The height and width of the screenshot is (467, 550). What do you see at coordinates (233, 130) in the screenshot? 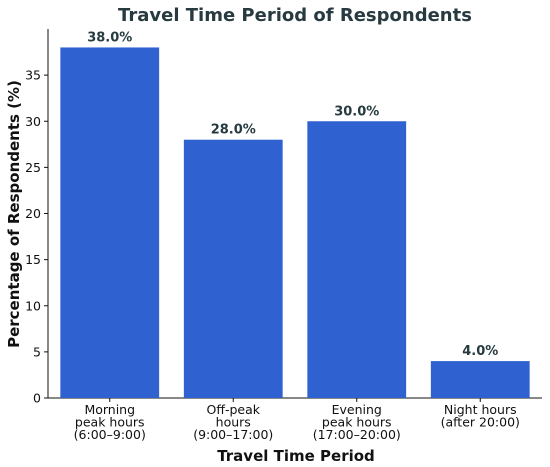
I see `data-label: 28.0%` at bounding box center [233, 130].